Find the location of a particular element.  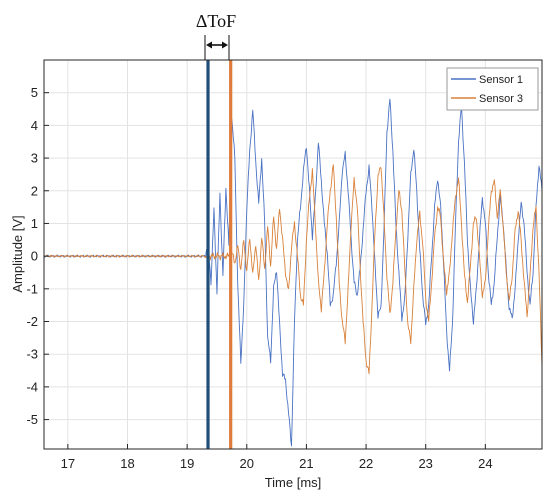

legend-box is located at coordinates (492, 89).